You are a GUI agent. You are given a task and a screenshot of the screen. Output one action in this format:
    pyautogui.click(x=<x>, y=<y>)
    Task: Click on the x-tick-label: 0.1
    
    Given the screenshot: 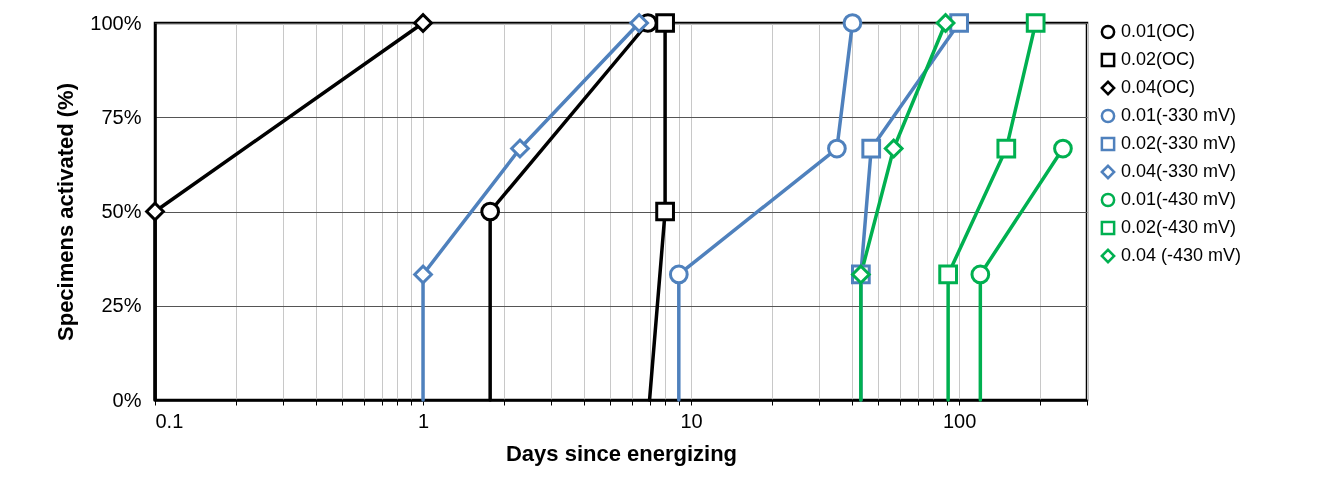 What is the action you would take?
    pyautogui.click(x=169, y=420)
    